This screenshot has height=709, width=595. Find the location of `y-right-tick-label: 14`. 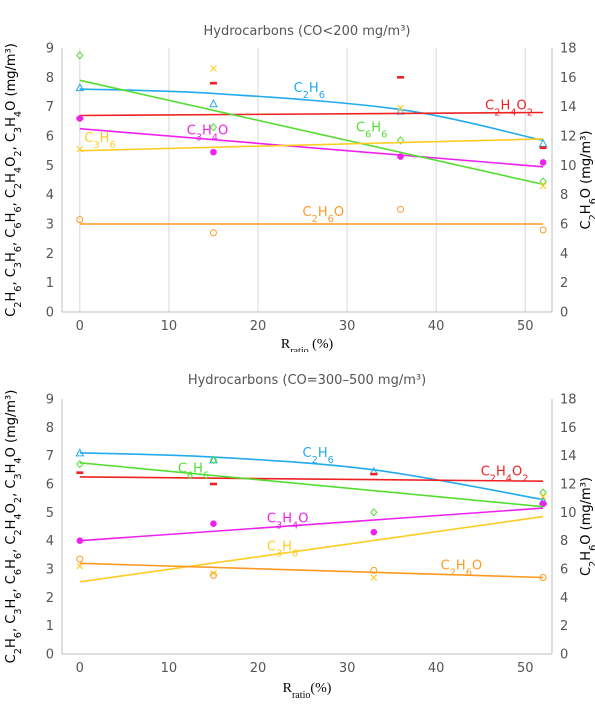

y-right-tick-label: 14 is located at coordinates (568, 456).